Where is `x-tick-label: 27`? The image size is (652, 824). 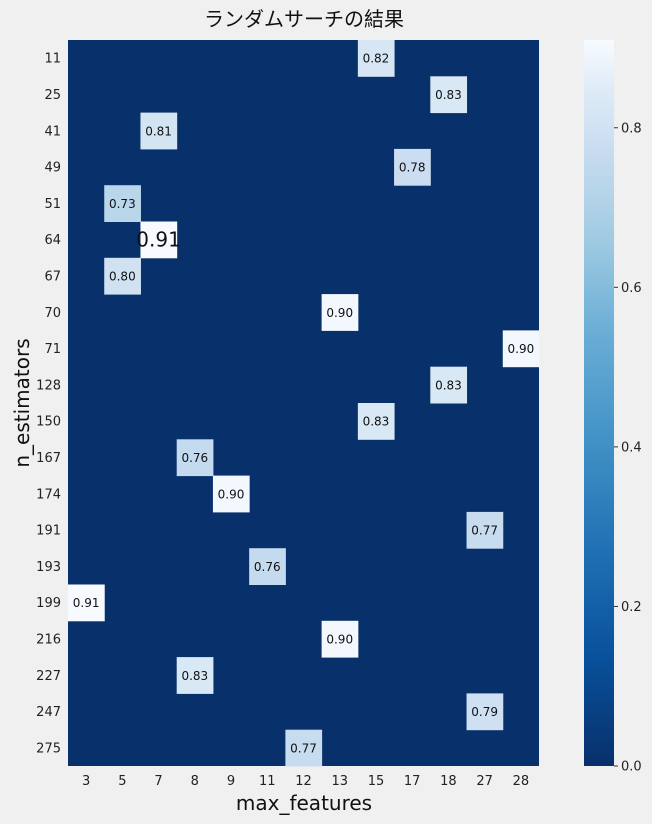 x-tick-label: 27 is located at coordinates (484, 781).